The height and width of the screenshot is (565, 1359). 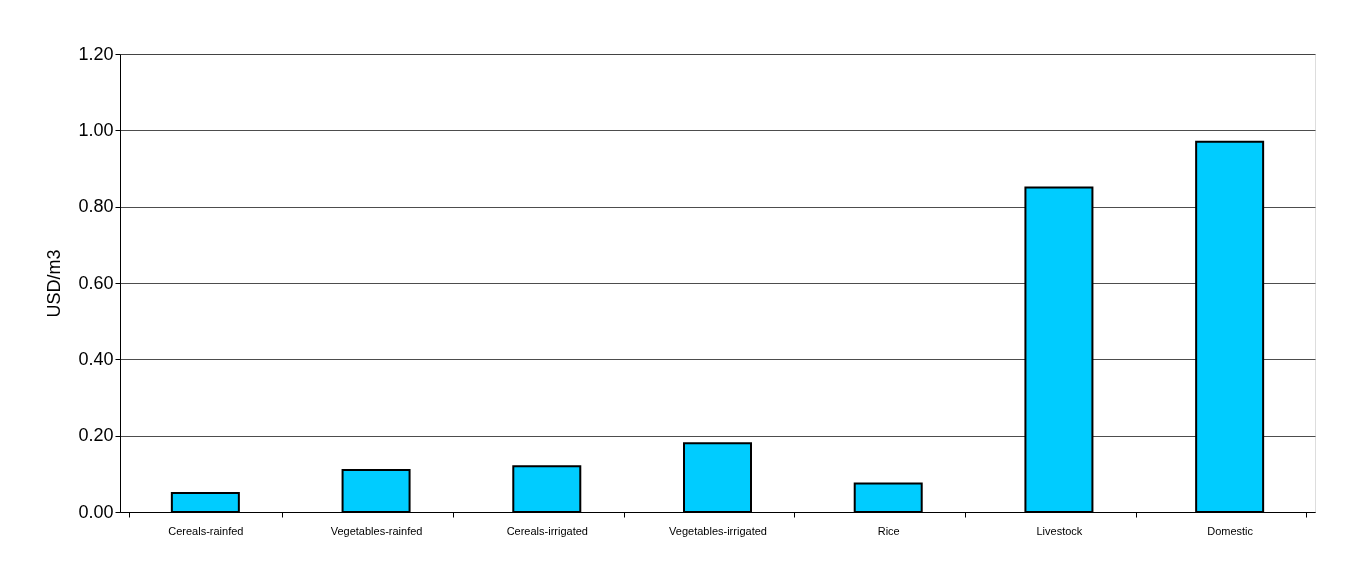 I want to click on y-tick-label: 0.80, so click(x=96, y=206).